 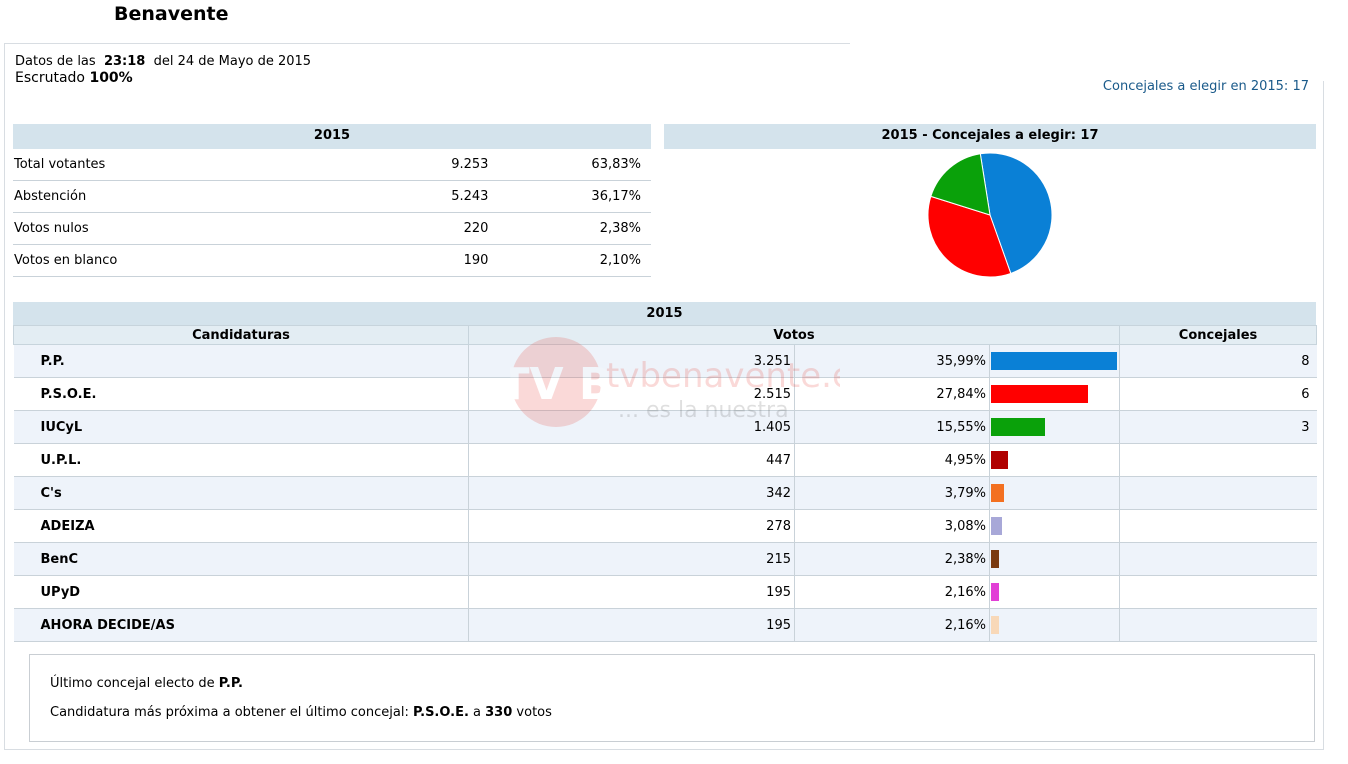 I want to click on party-name: AHORA DECIDE/AS, so click(x=241, y=625).